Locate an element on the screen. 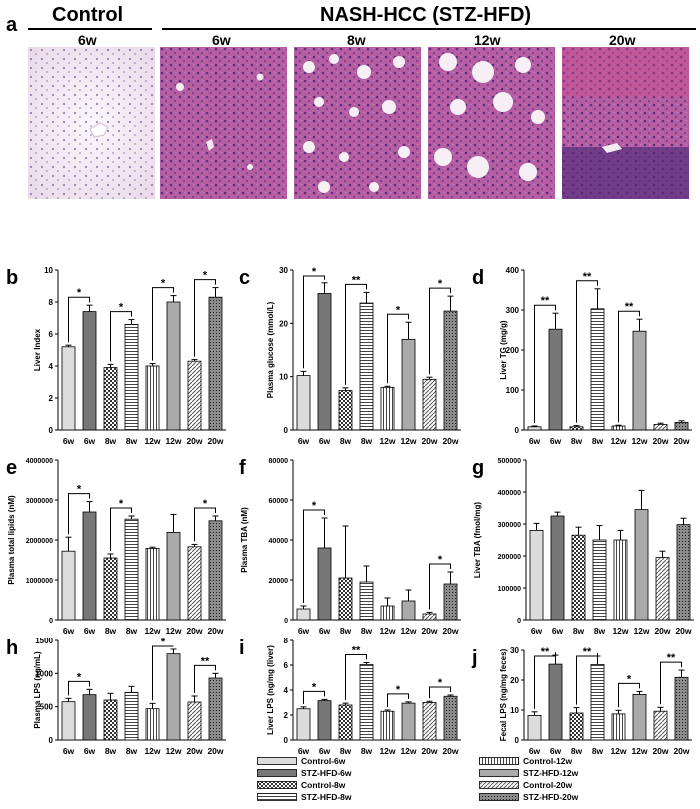 The height and width of the screenshot is (809, 700). y-tick-label: 400 is located at coordinates (513, 270).